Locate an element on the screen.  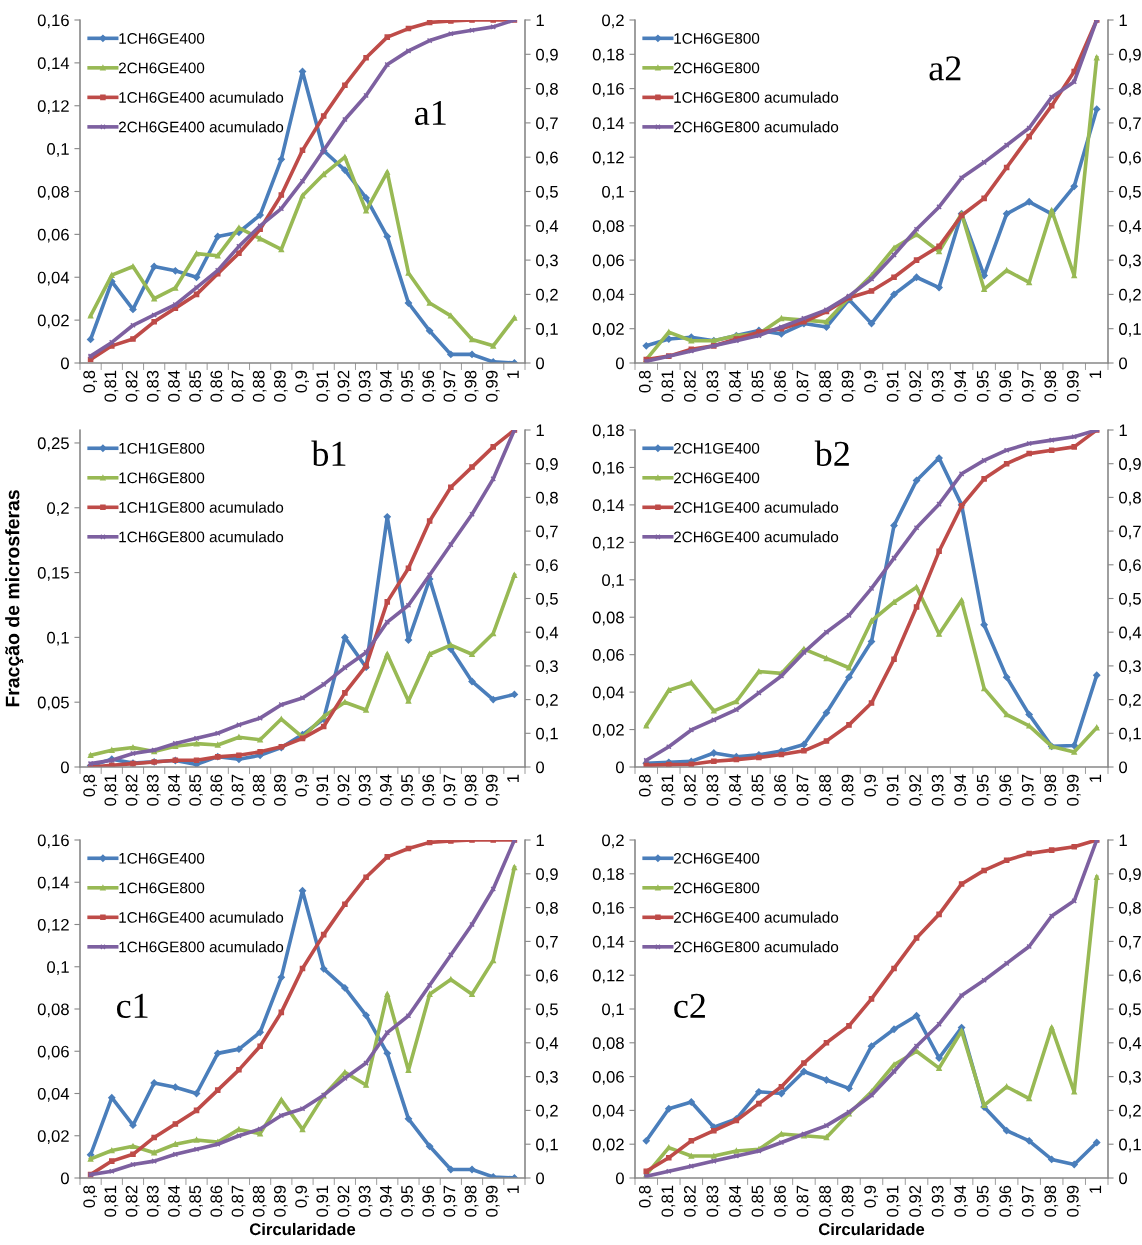
legend-label: 2CH1GE400 is located at coordinates (716, 448).